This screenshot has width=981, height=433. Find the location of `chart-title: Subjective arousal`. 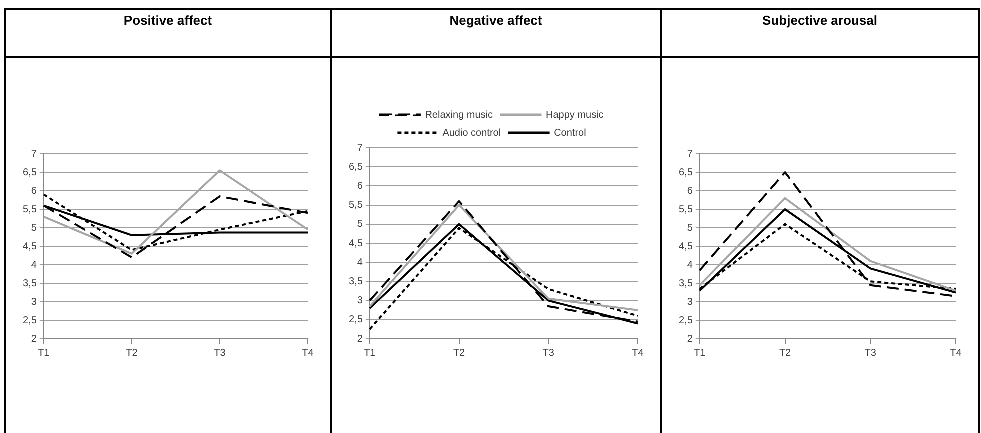

chart-title: Subjective arousal is located at coordinates (820, 34).